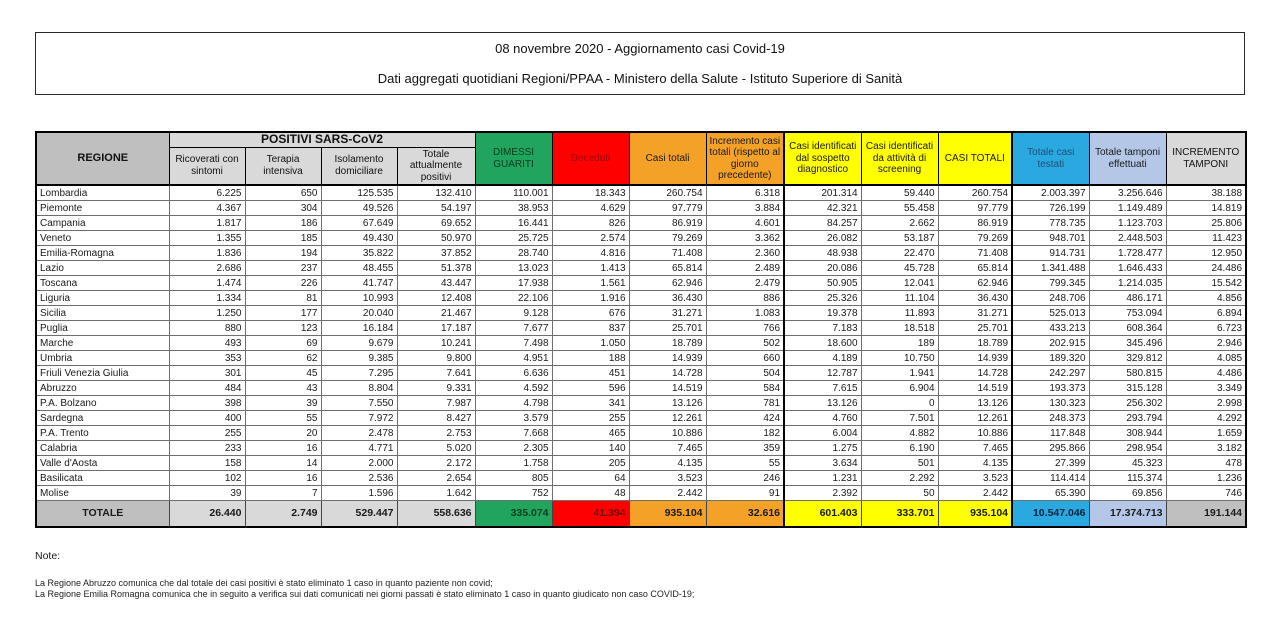  What do you see at coordinates (899, 373) in the screenshot?
I see `value-cell: 1.941` at bounding box center [899, 373].